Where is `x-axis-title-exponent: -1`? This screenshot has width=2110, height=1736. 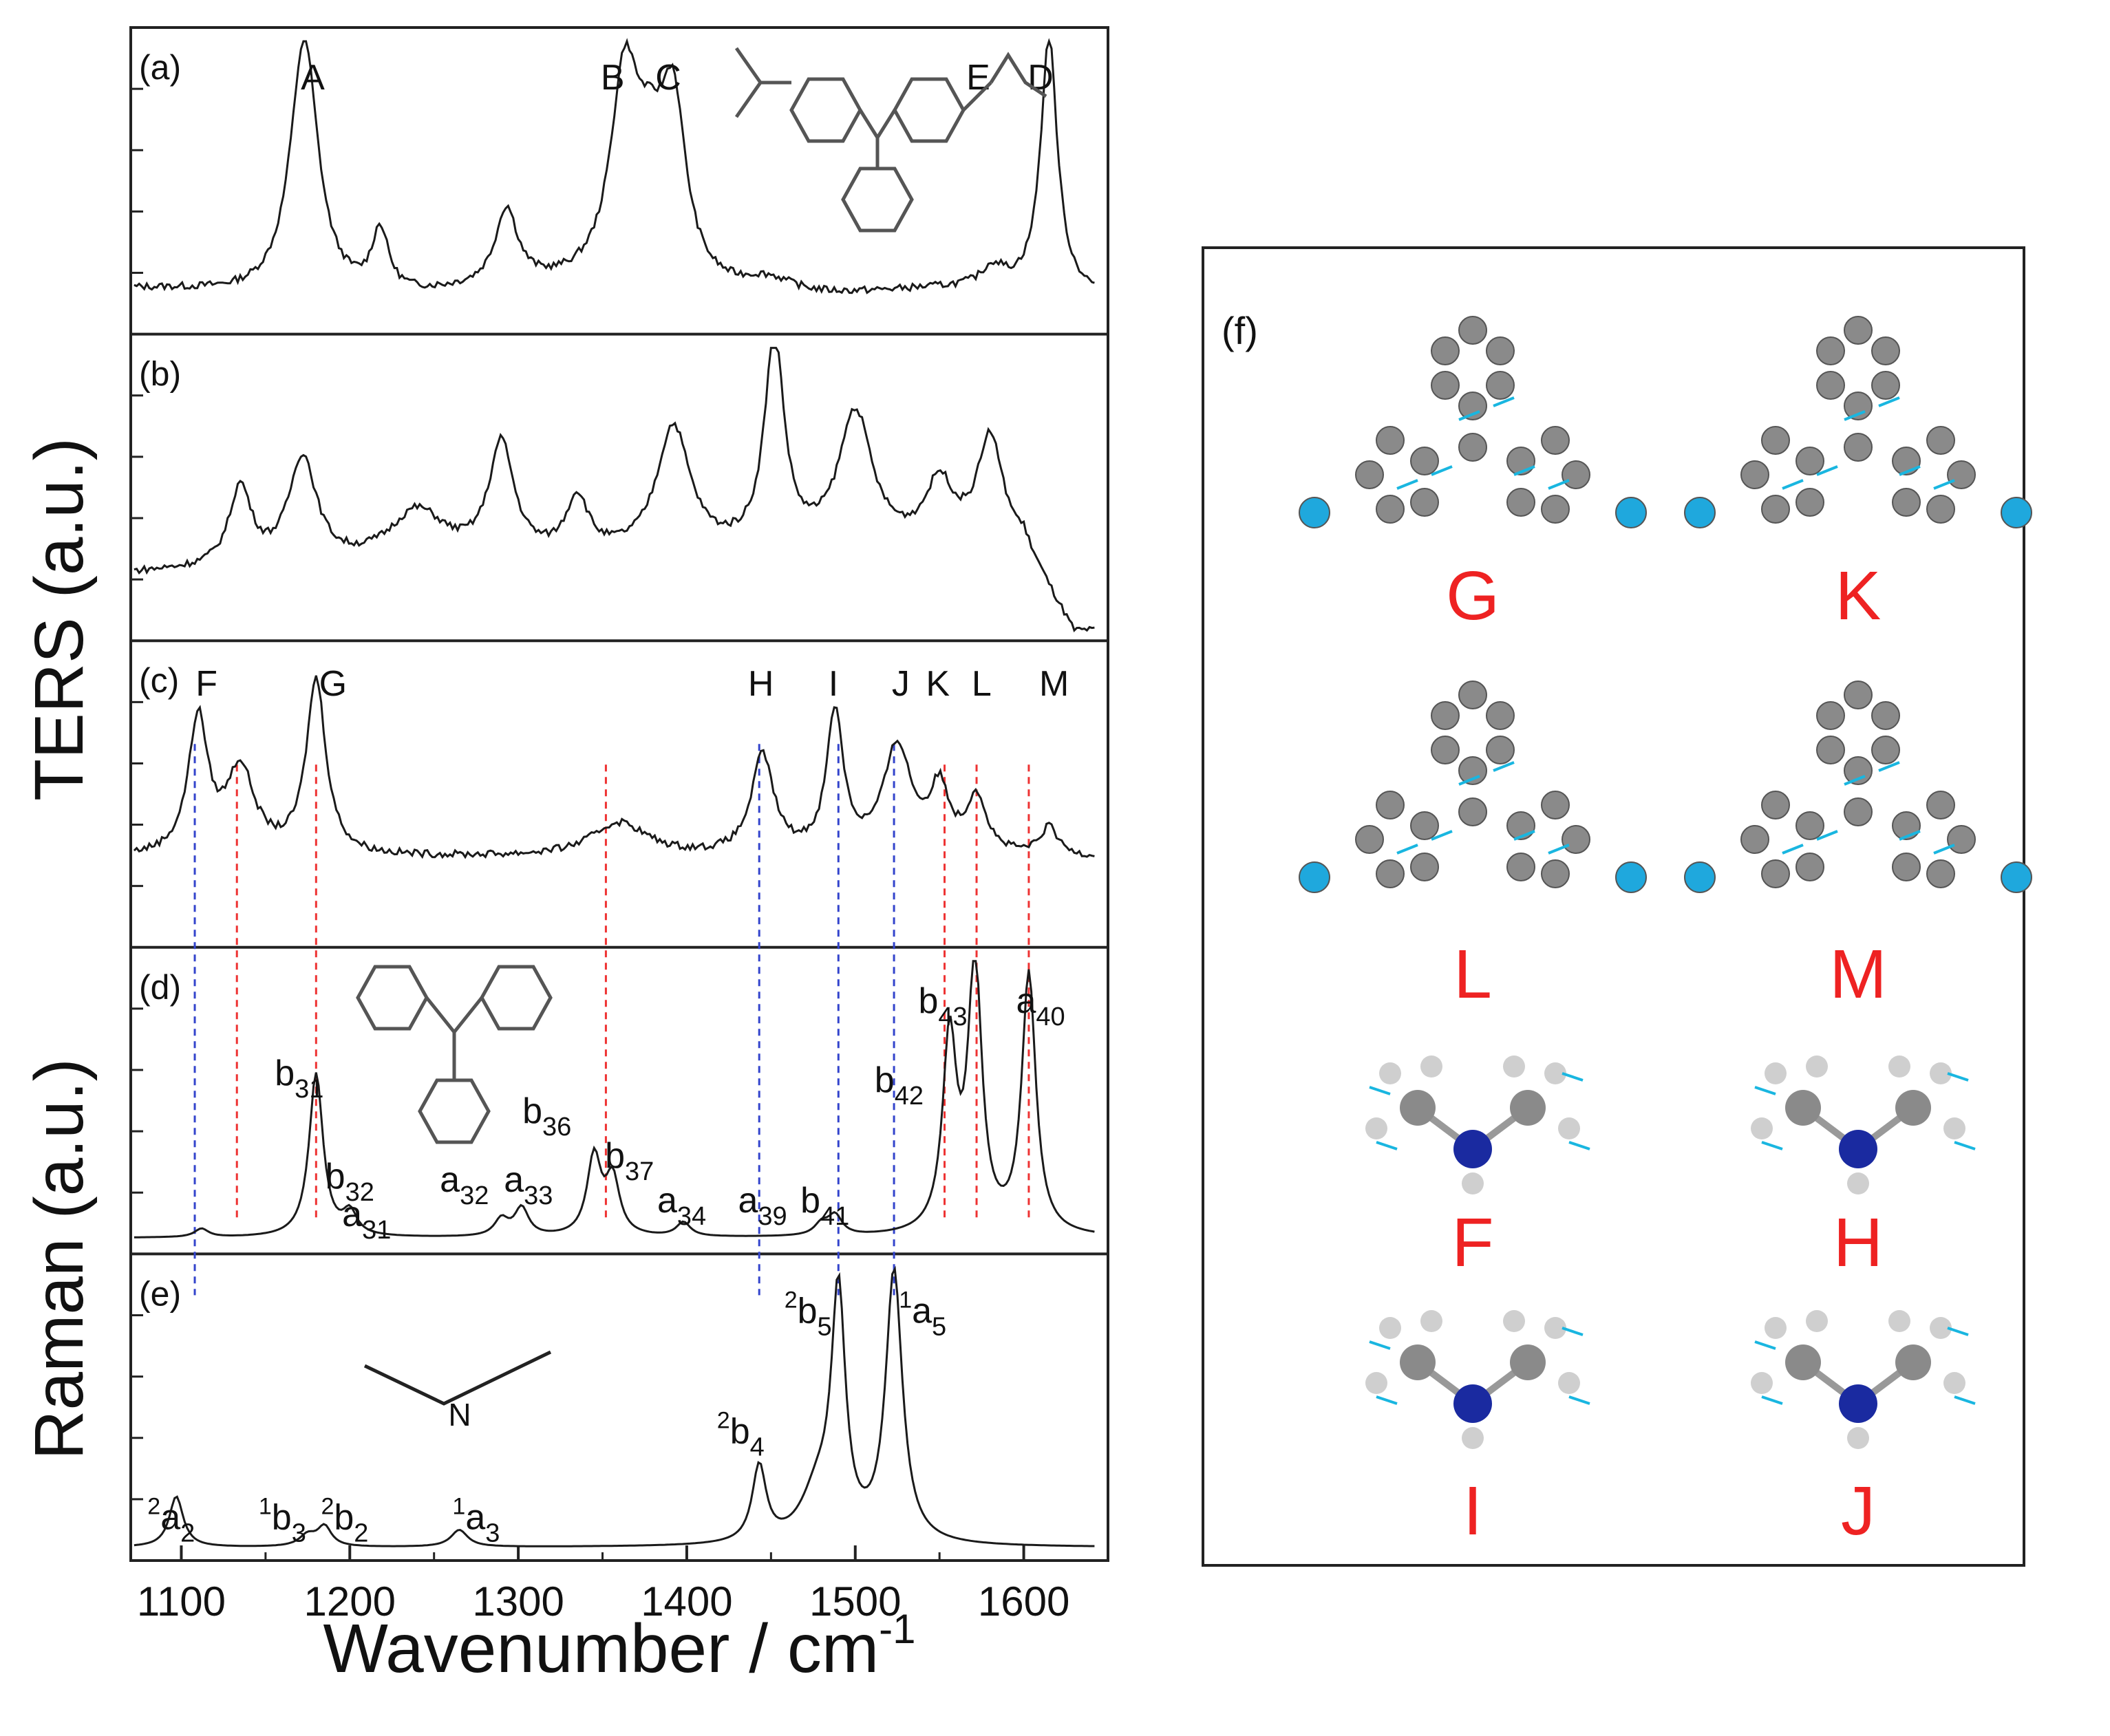 x-axis-title-exponent: -1 is located at coordinates (897, 1629).